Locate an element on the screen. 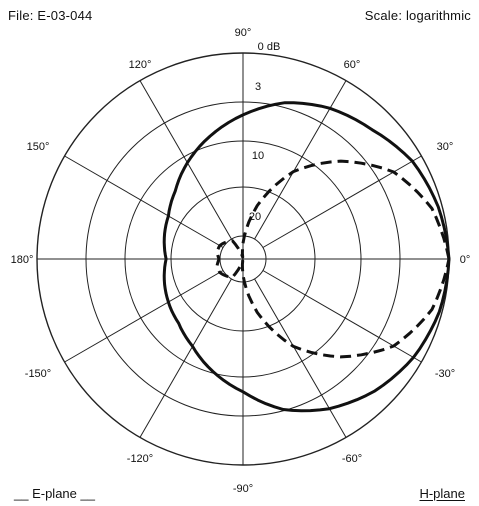 The width and height of the screenshot is (479, 506). legend-h-plane-label: H-plane is located at coordinates (442, 493).